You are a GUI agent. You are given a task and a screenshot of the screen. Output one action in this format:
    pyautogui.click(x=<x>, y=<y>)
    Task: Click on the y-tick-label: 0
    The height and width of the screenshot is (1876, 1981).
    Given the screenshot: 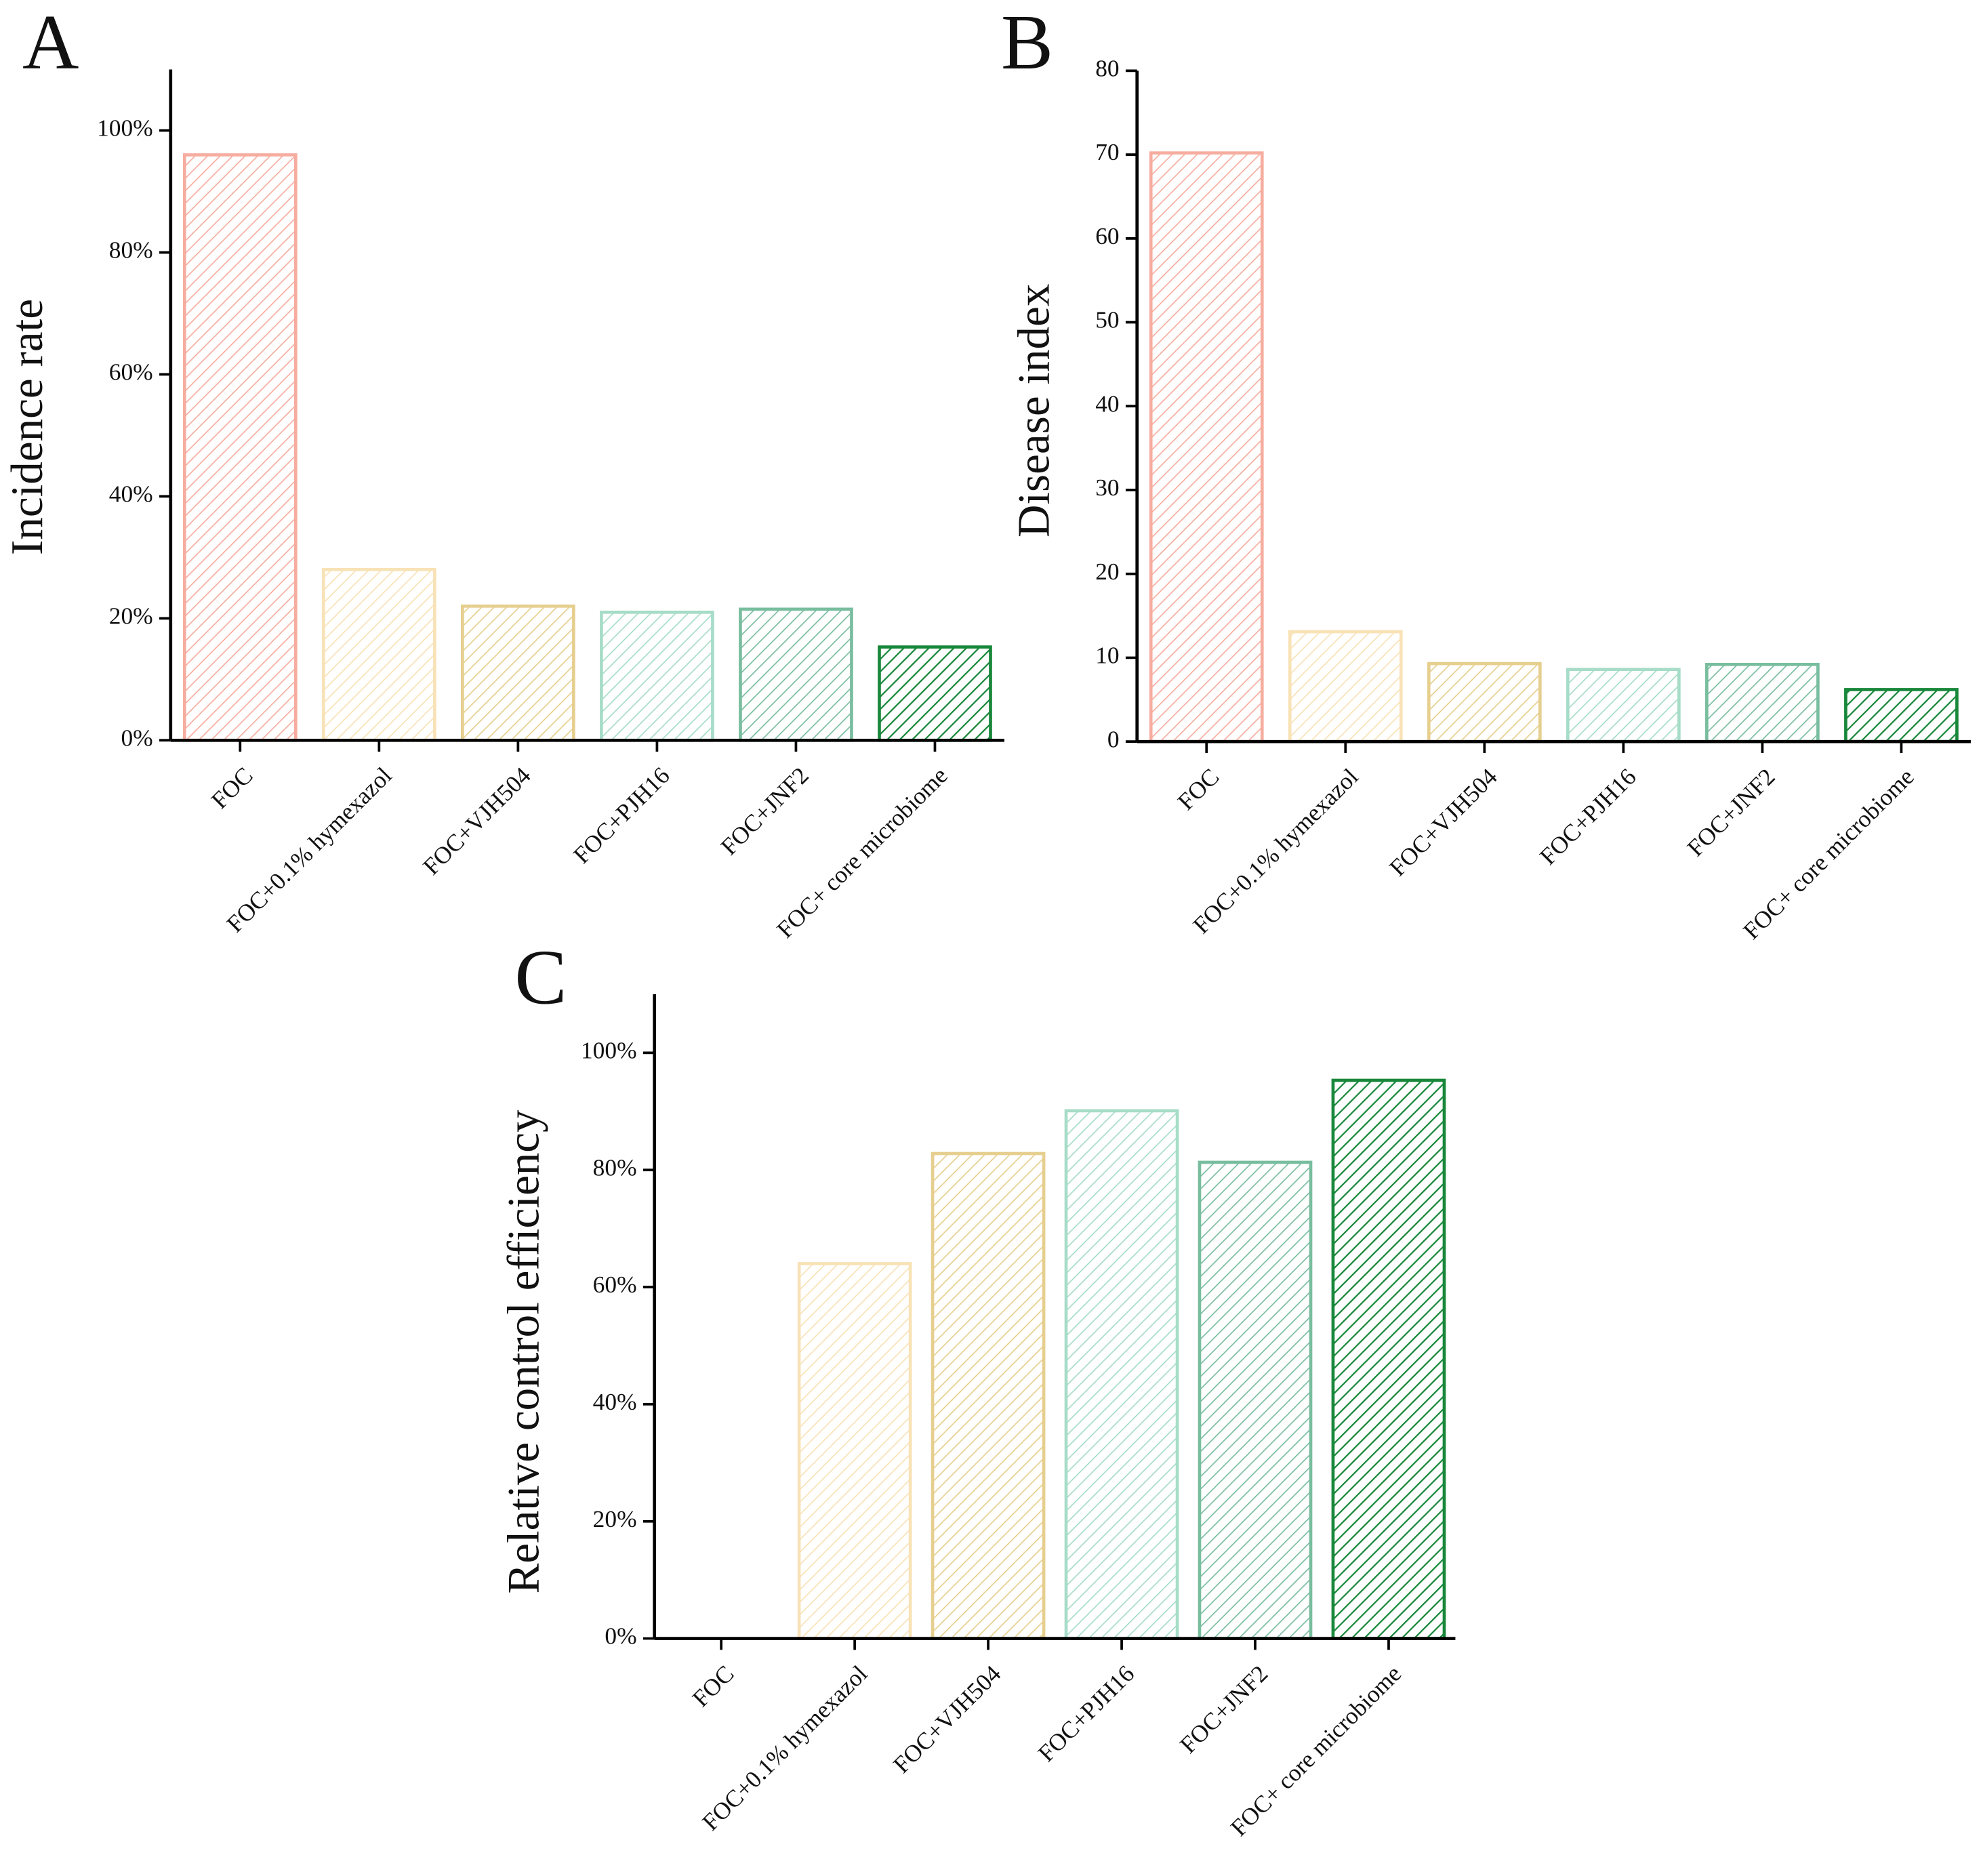 What is the action you would take?
    pyautogui.click(x=1114, y=739)
    